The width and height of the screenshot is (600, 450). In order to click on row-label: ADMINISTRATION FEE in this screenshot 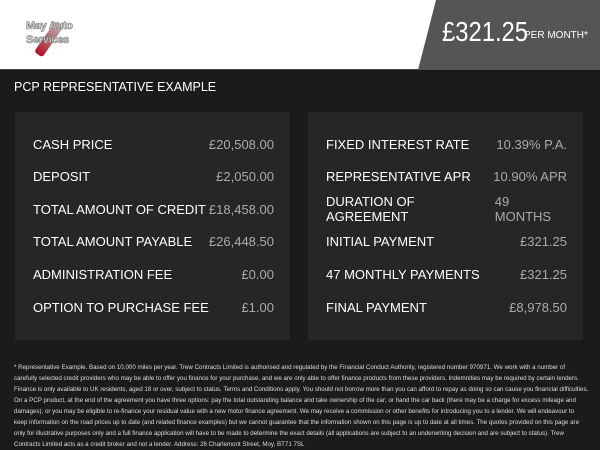, I will do `click(103, 274)`.